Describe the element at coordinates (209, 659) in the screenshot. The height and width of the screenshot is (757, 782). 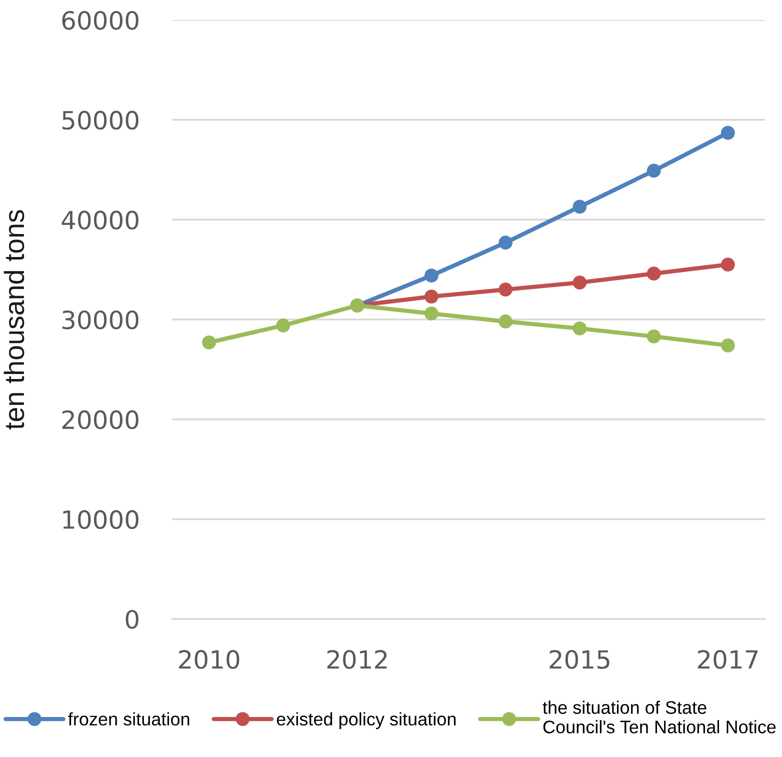
I see `x-tick-label: 2010` at that location.